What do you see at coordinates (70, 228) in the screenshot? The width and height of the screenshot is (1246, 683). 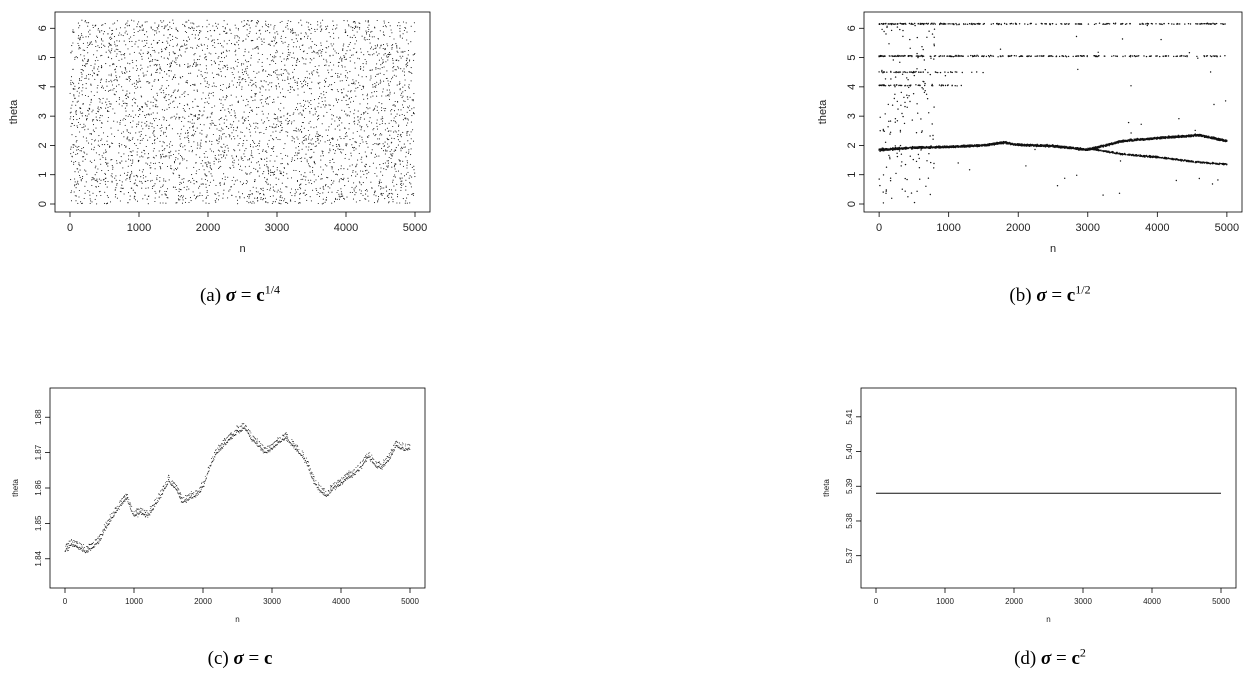 I see `x-tick-label: 0` at bounding box center [70, 228].